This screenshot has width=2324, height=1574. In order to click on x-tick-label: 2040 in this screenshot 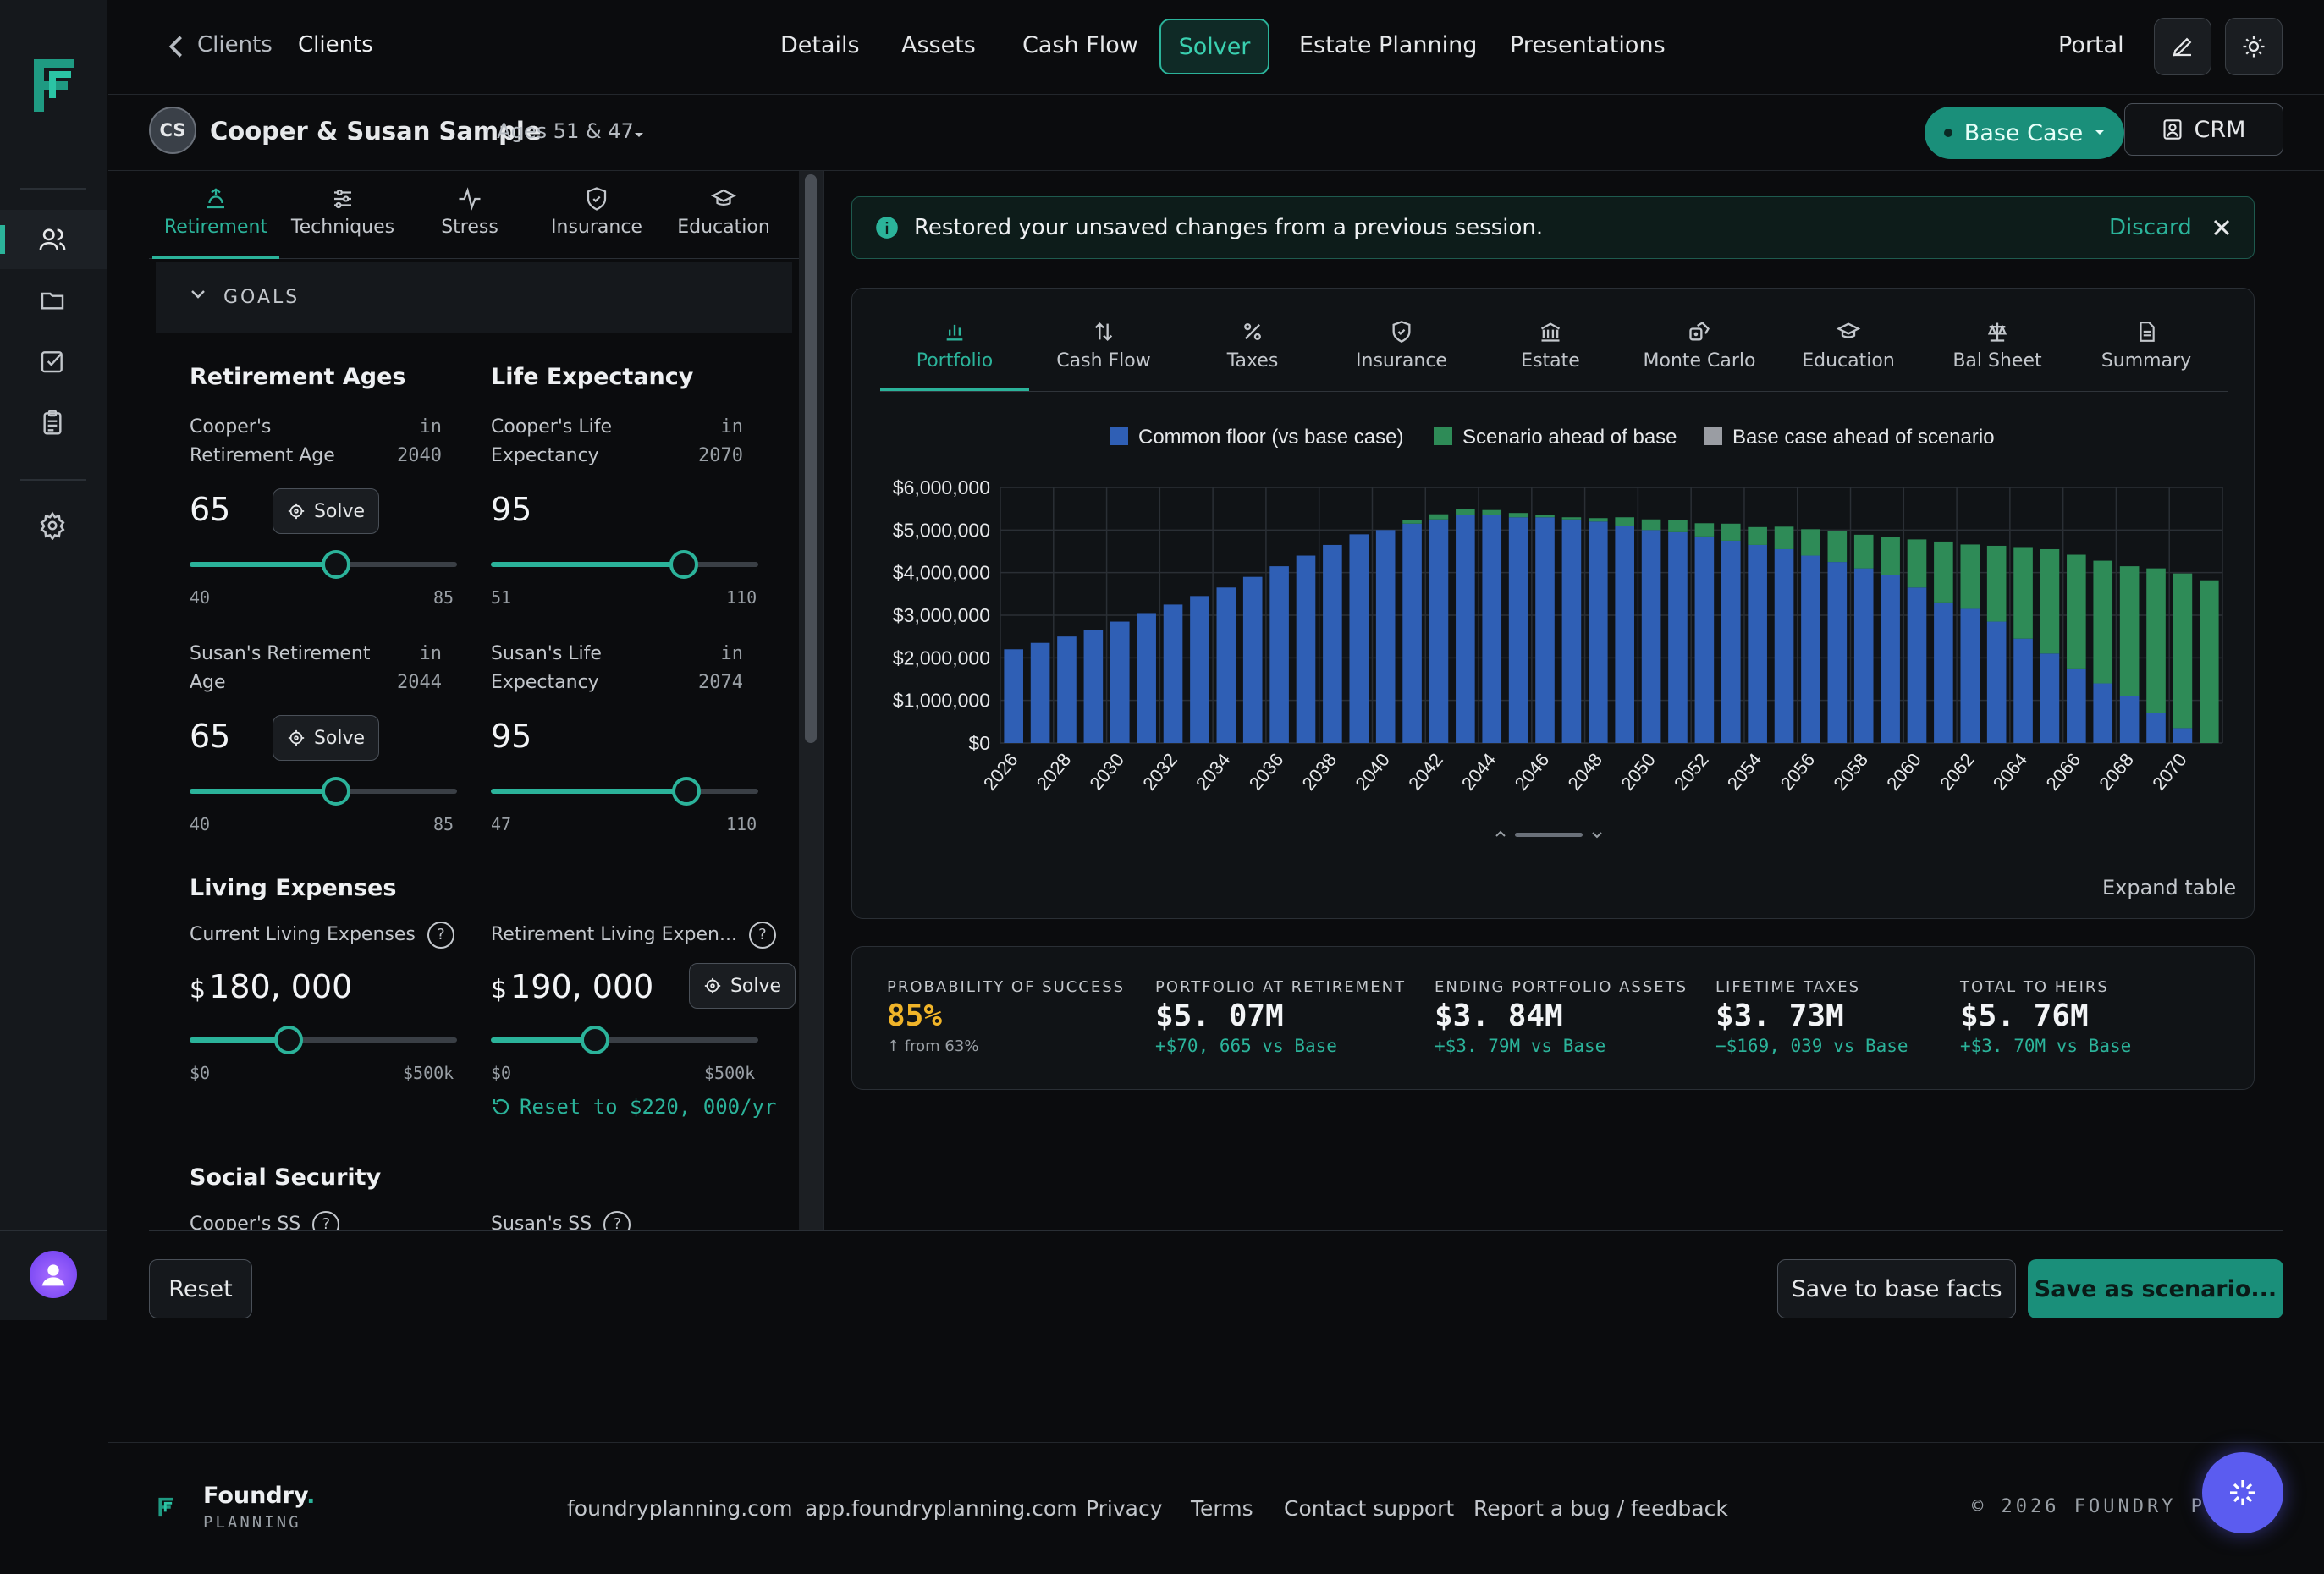, I will do `click(1372, 772)`.